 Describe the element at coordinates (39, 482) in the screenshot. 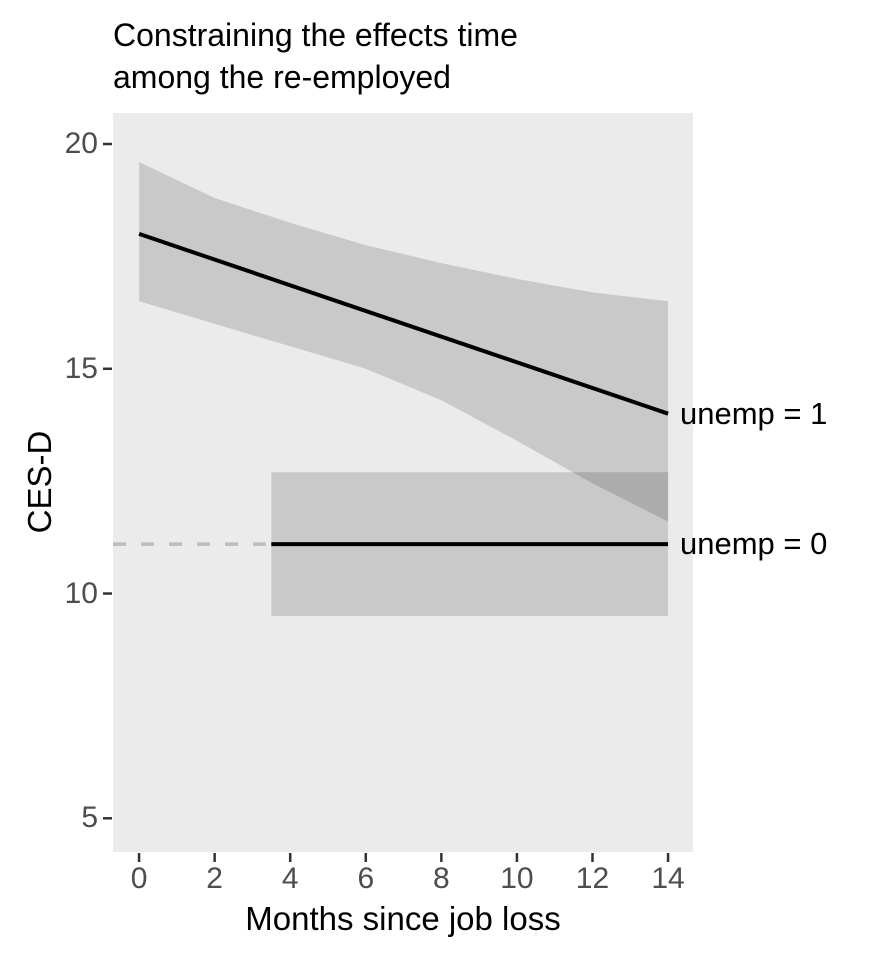

I see `y-axis-title: CES-D` at that location.